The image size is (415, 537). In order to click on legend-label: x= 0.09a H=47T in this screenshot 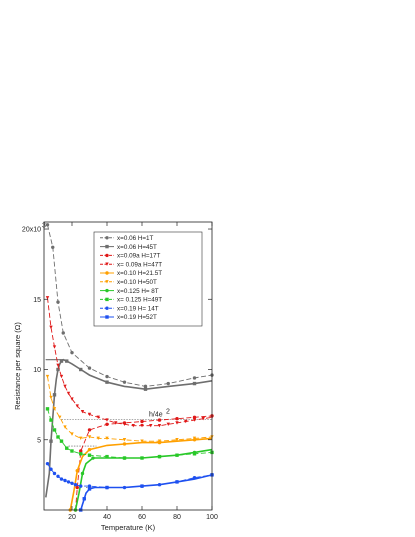, I will do `click(139, 264)`.